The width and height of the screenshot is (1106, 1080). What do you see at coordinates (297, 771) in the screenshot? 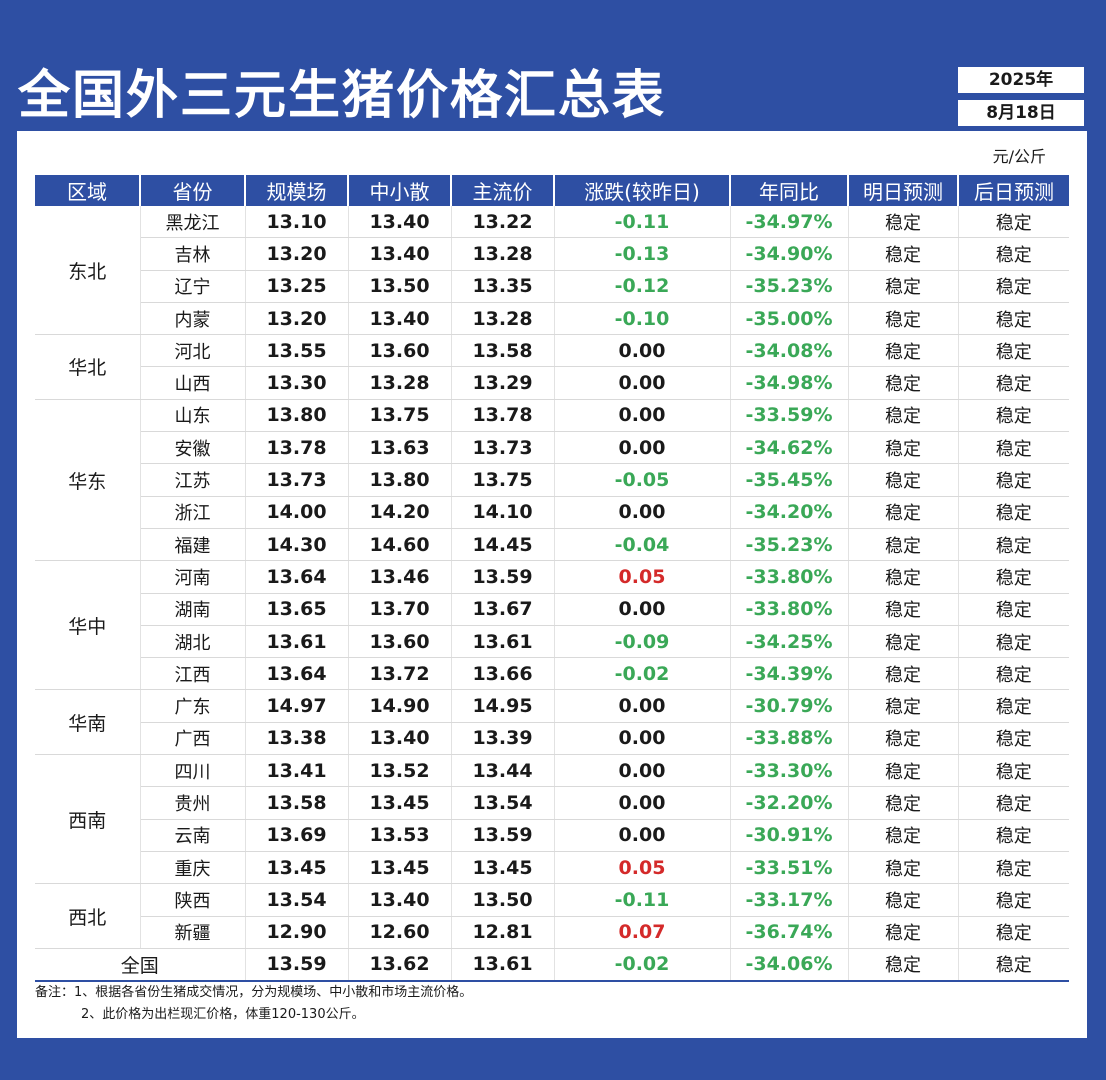
I see `scale-farm-price: 13.41` at bounding box center [297, 771].